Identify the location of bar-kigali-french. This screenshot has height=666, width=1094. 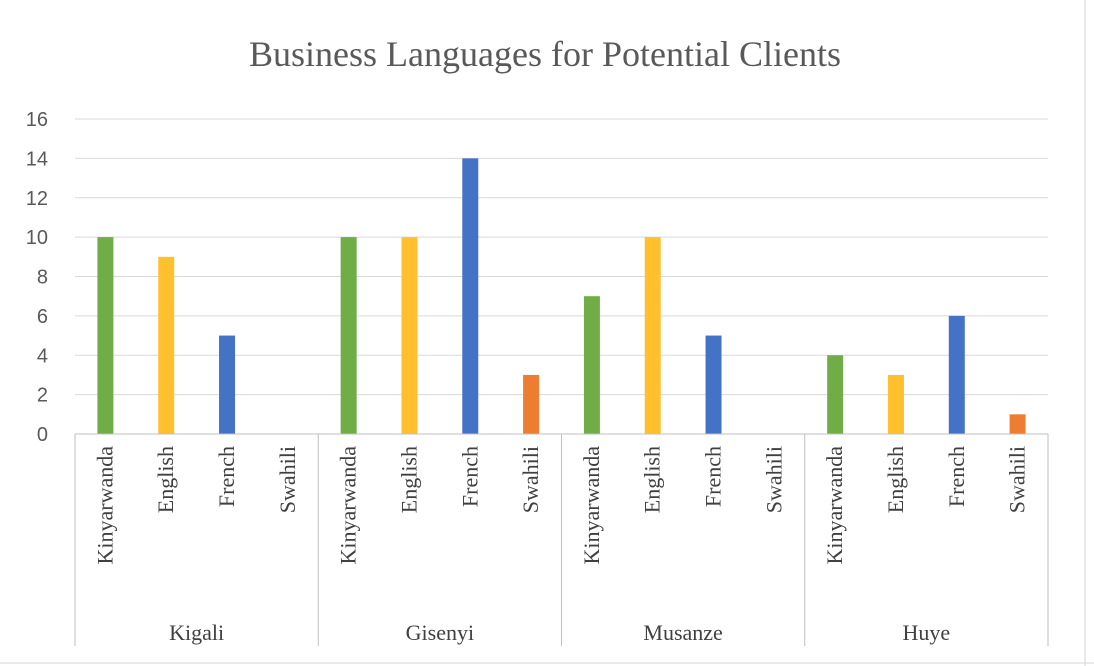
(227, 384).